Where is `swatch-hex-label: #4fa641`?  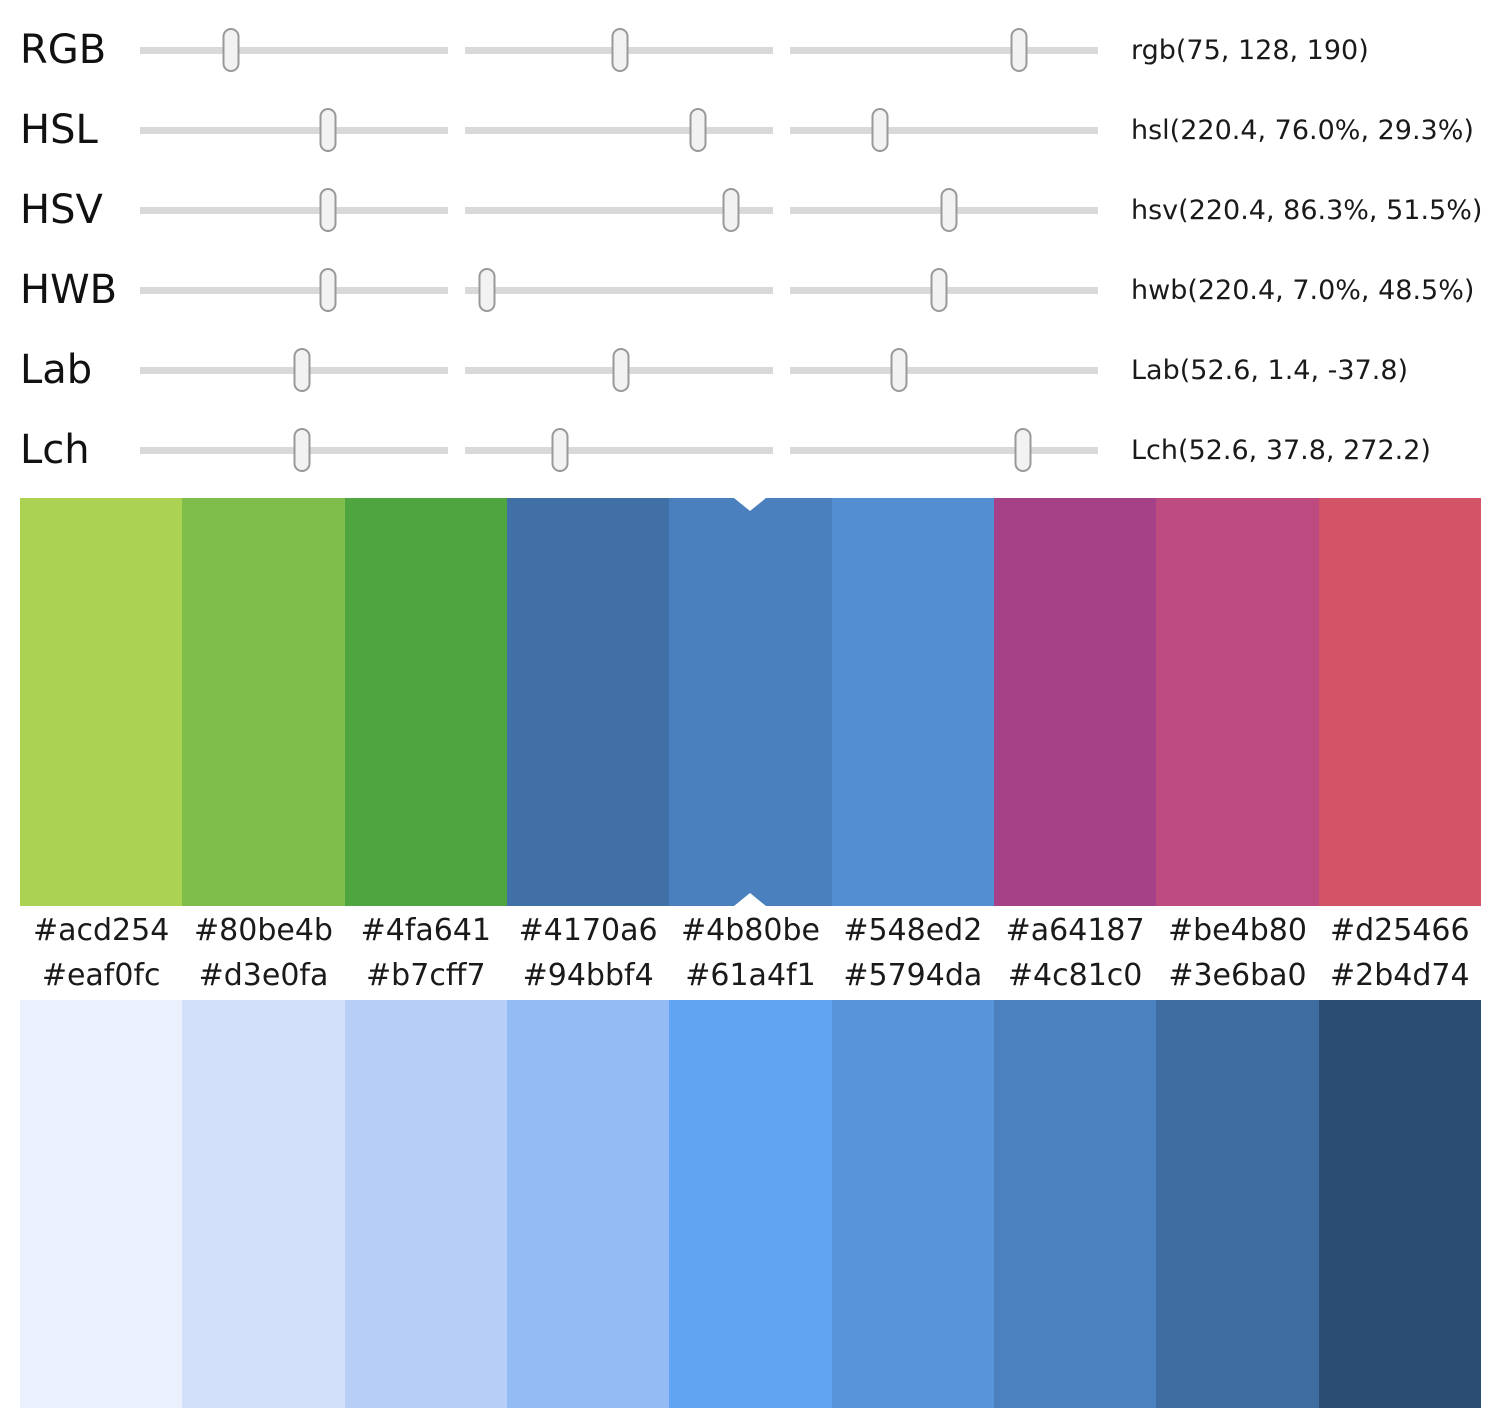
swatch-hex-label: #4fa641 is located at coordinates (426, 930).